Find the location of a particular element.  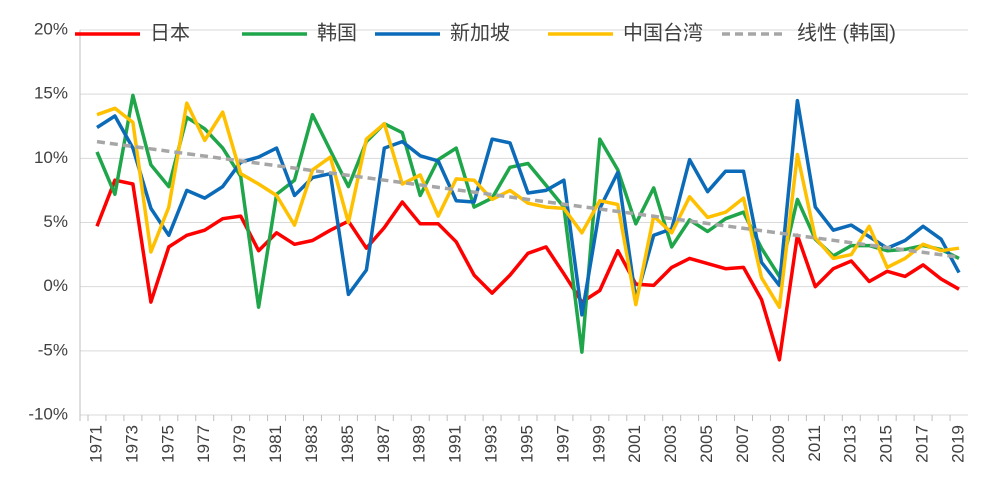

x-tick-label: 2001 is located at coordinates (634, 444).